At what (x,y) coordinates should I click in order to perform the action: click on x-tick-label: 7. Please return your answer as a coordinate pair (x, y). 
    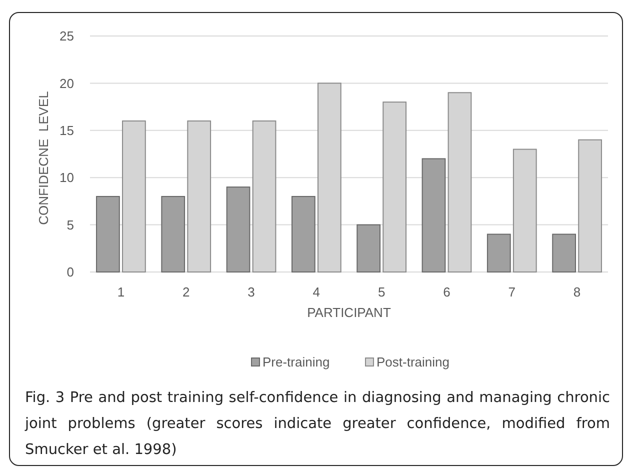
    Looking at the image, I should click on (512, 292).